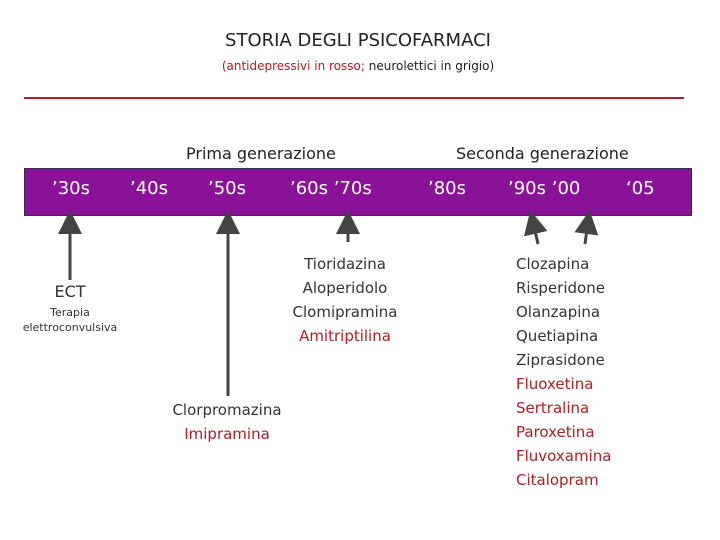  What do you see at coordinates (70, 291) in the screenshot?
I see `ect-label: ECT` at bounding box center [70, 291].